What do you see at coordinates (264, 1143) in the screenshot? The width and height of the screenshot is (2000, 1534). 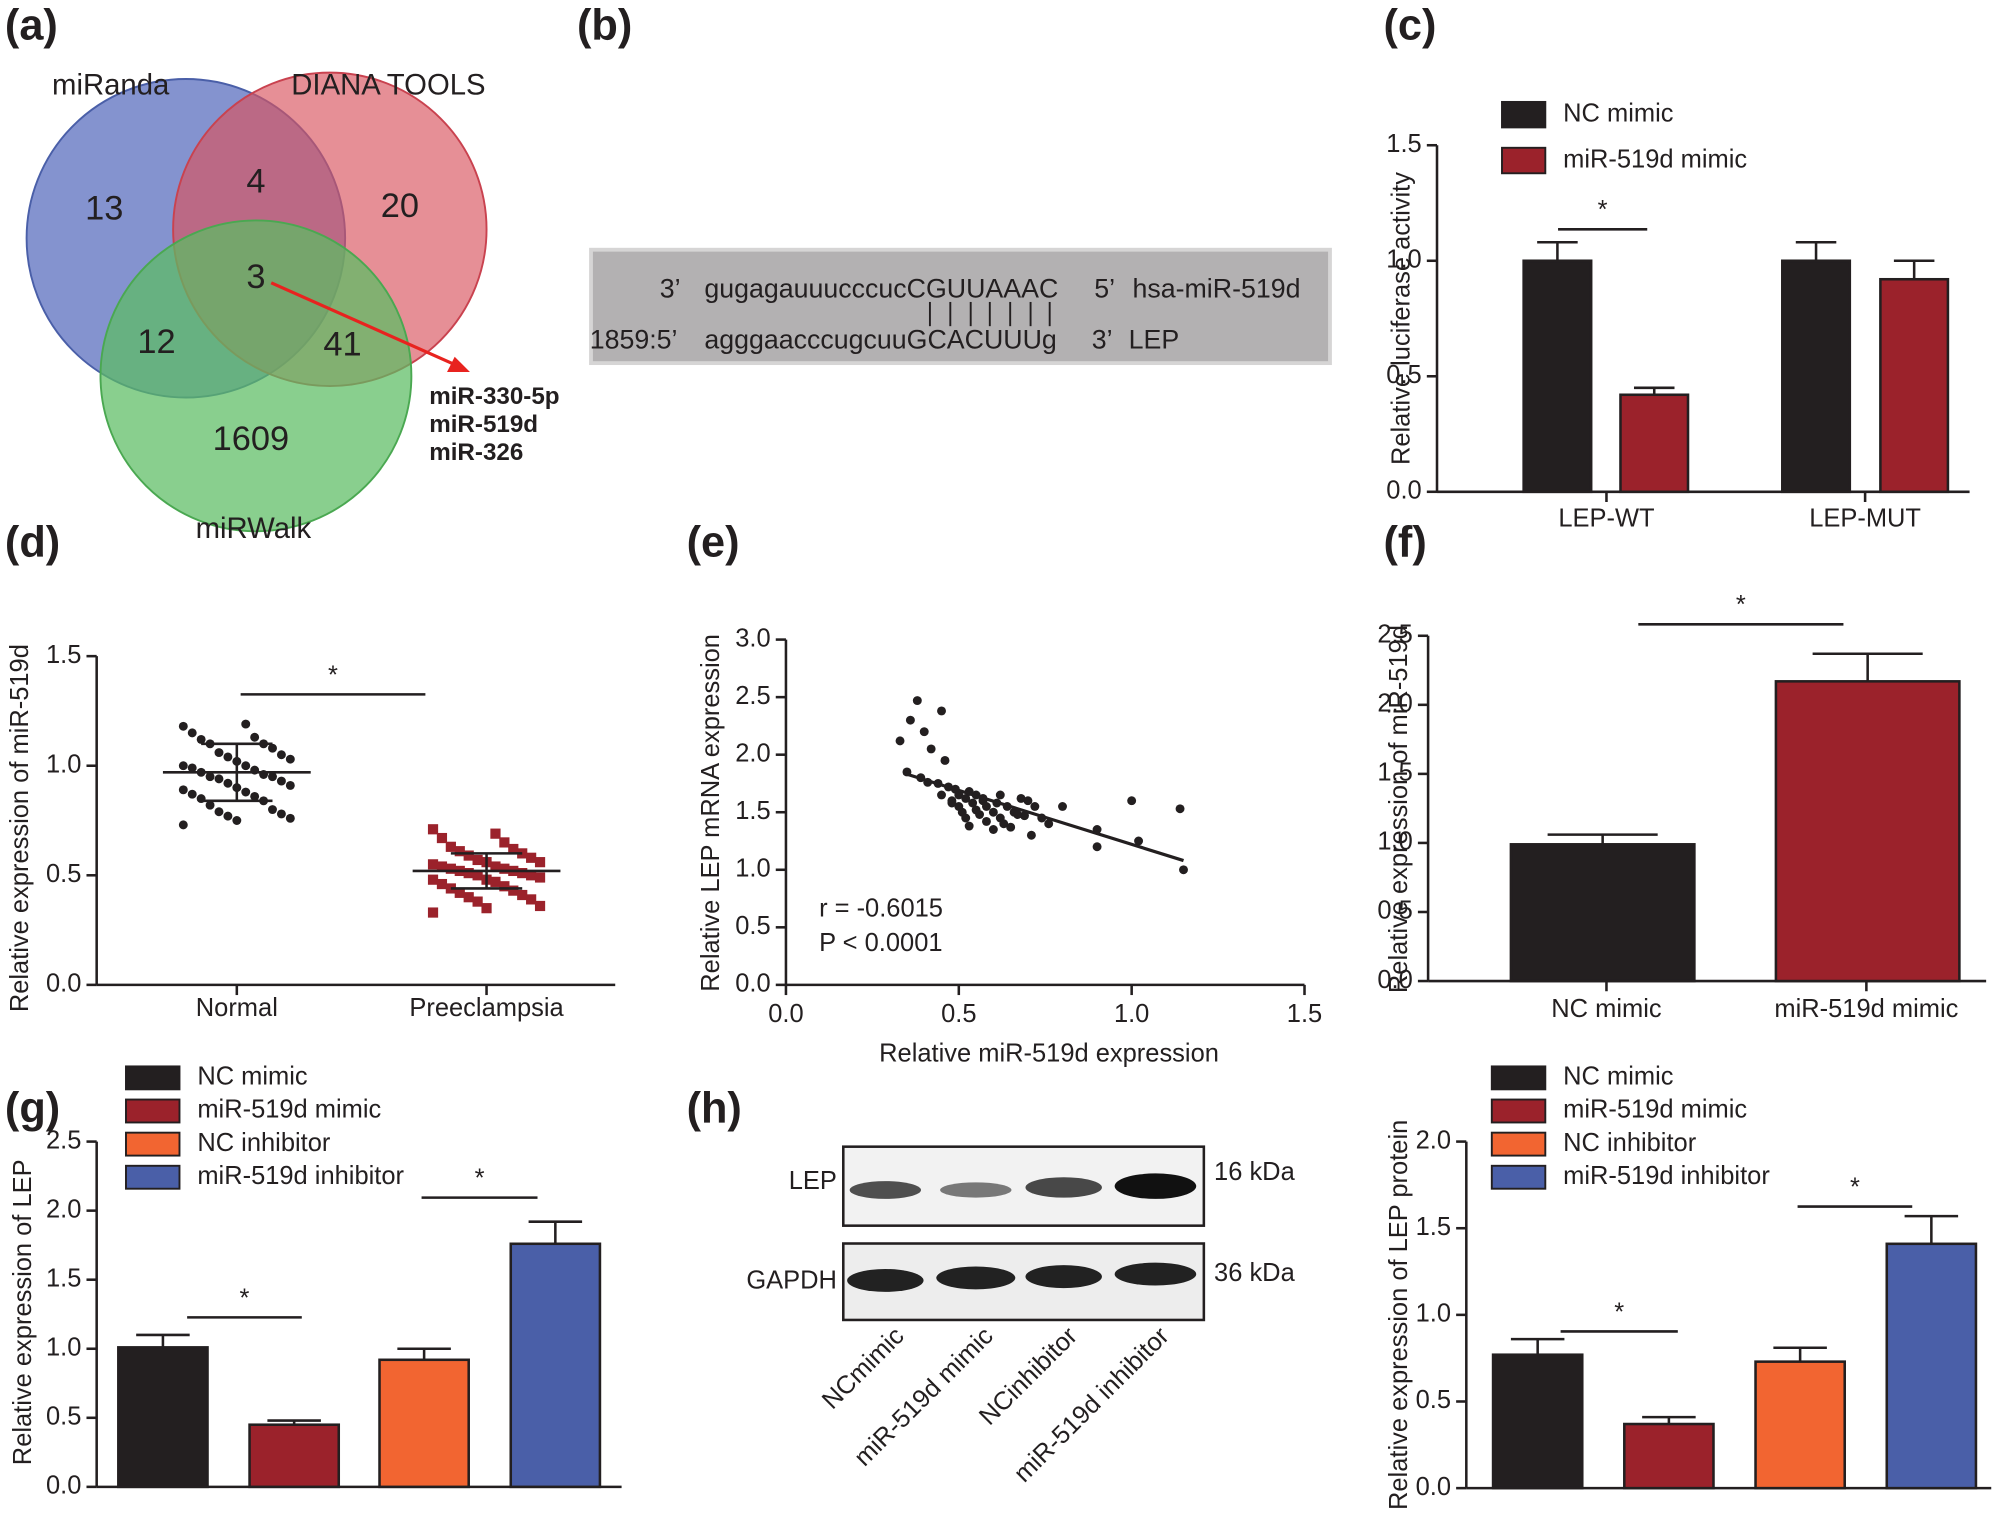 I see `legend-label: NC inhibitor` at bounding box center [264, 1143].